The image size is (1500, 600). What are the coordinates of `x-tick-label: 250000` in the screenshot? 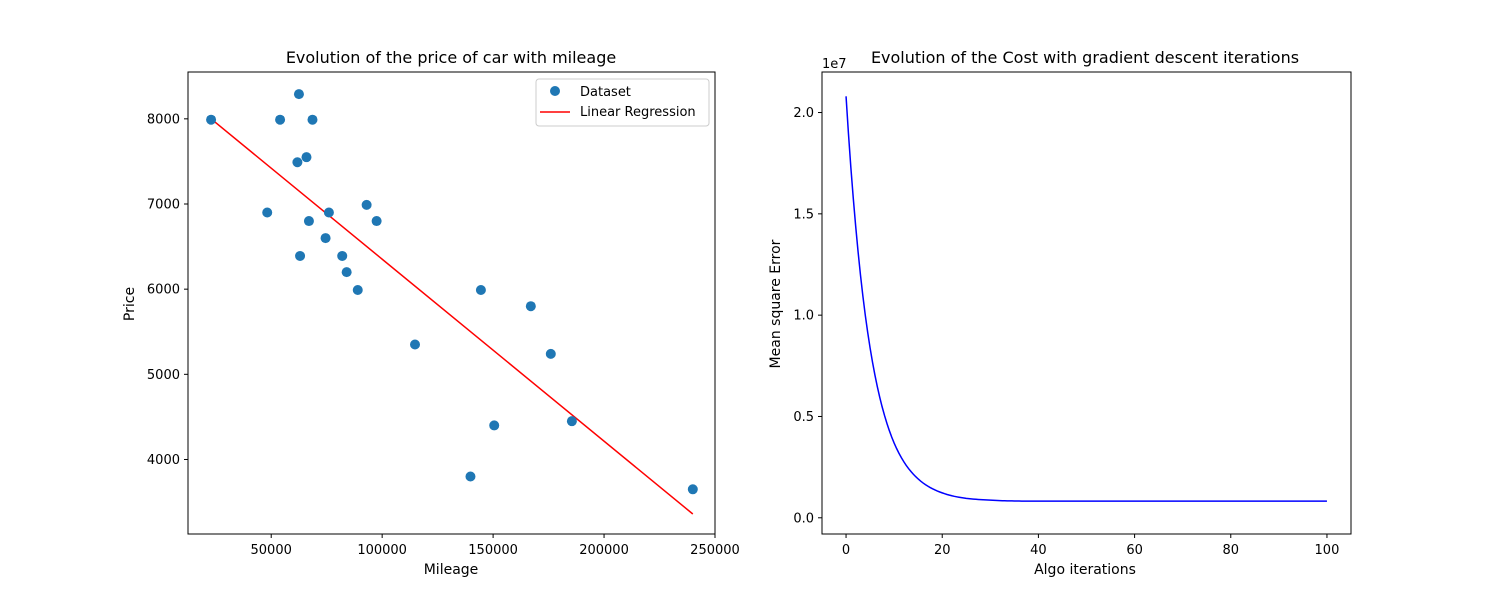 It's located at (715, 550).